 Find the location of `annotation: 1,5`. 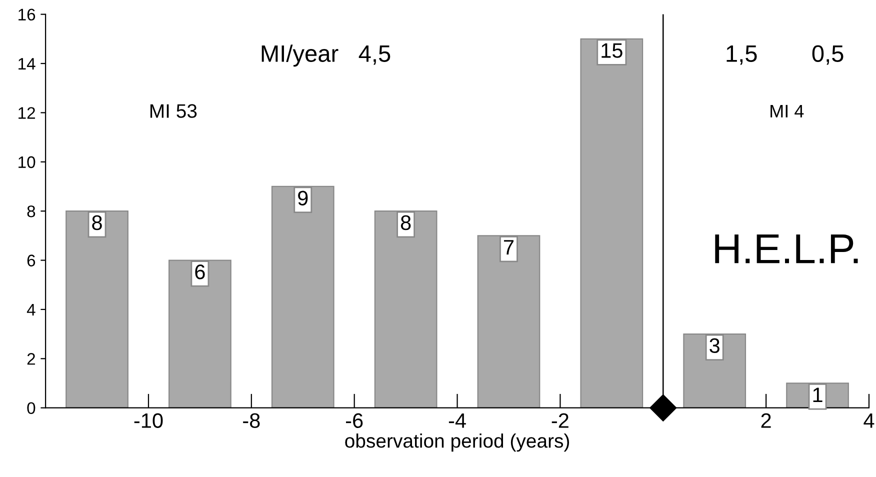

annotation: 1,5 is located at coordinates (741, 55).